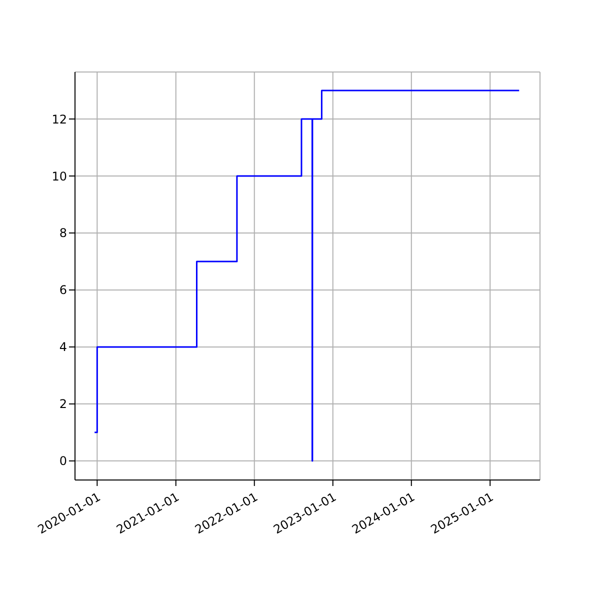 This screenshot has width=600, height=600. What do you see at coordinates (59, 119) in the screenshot?
I see `y-tick-label: 12` at bounding box center [59, 119].